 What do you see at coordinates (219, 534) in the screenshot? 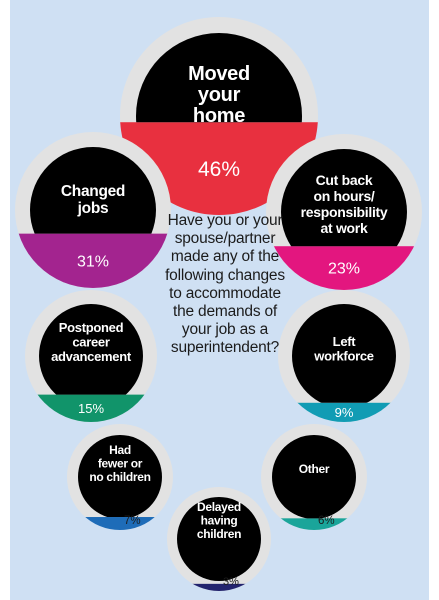
I see `bubble-label-line: children` at bounding box center [219, 534].